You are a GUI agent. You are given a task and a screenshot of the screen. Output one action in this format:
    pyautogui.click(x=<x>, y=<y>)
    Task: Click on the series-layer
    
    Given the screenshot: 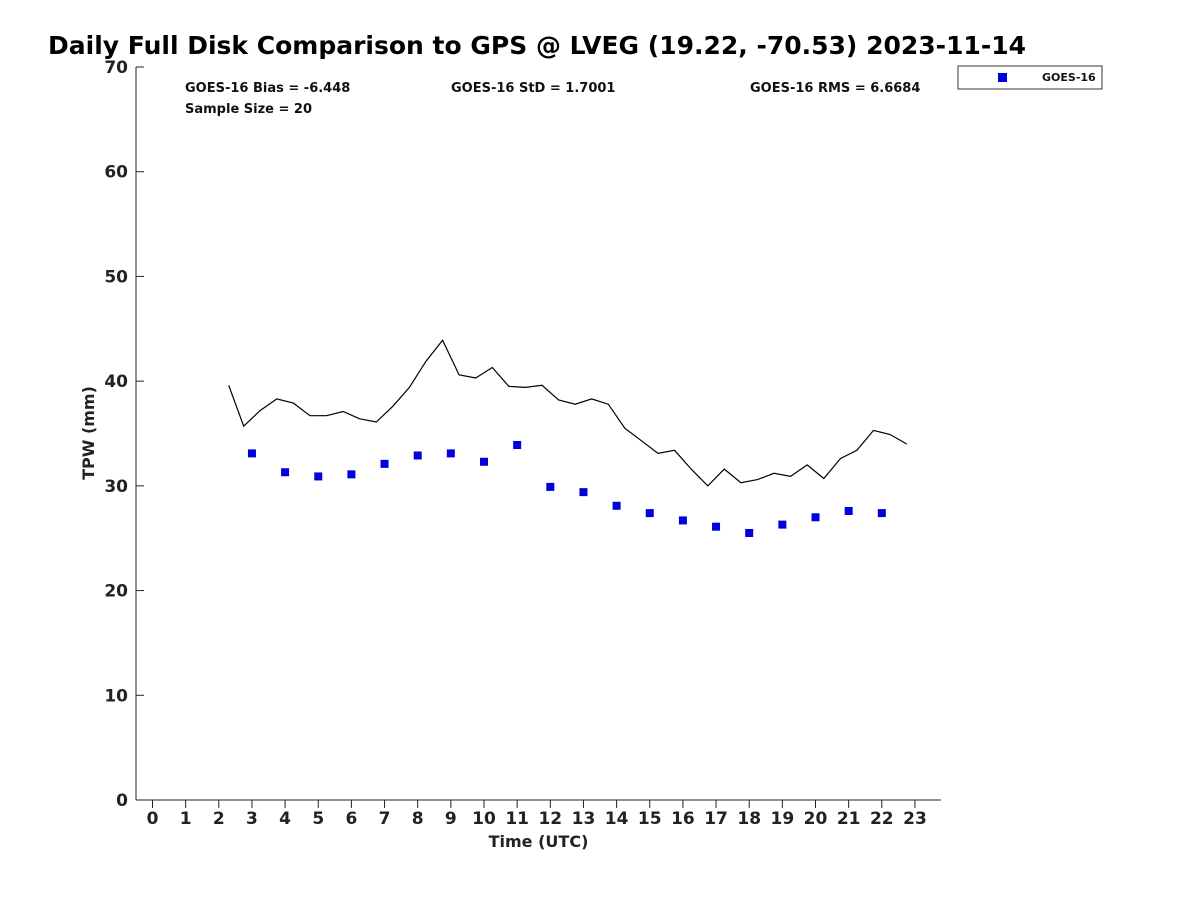 What is the action you would take?
    pyautogui.click(x=567, y=438)
    